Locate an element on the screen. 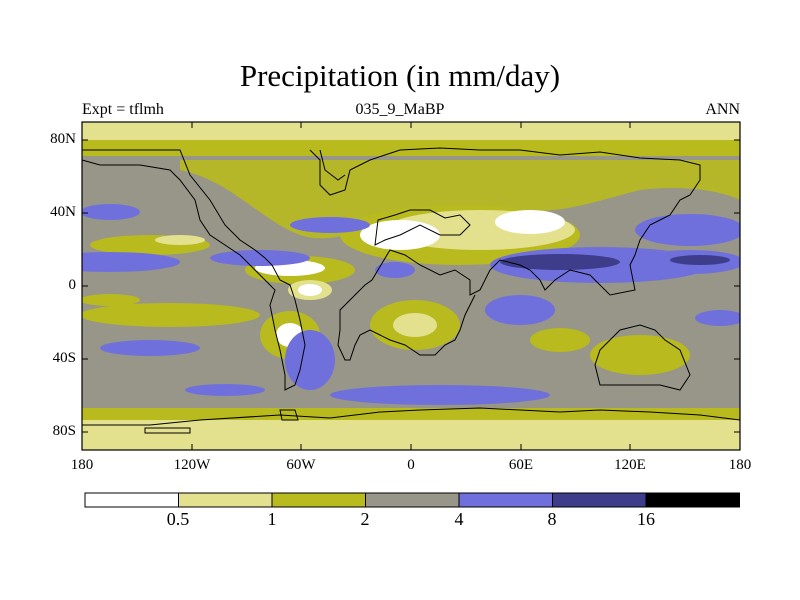  colorbar-label: 4 is located at coordinates (459, 519).